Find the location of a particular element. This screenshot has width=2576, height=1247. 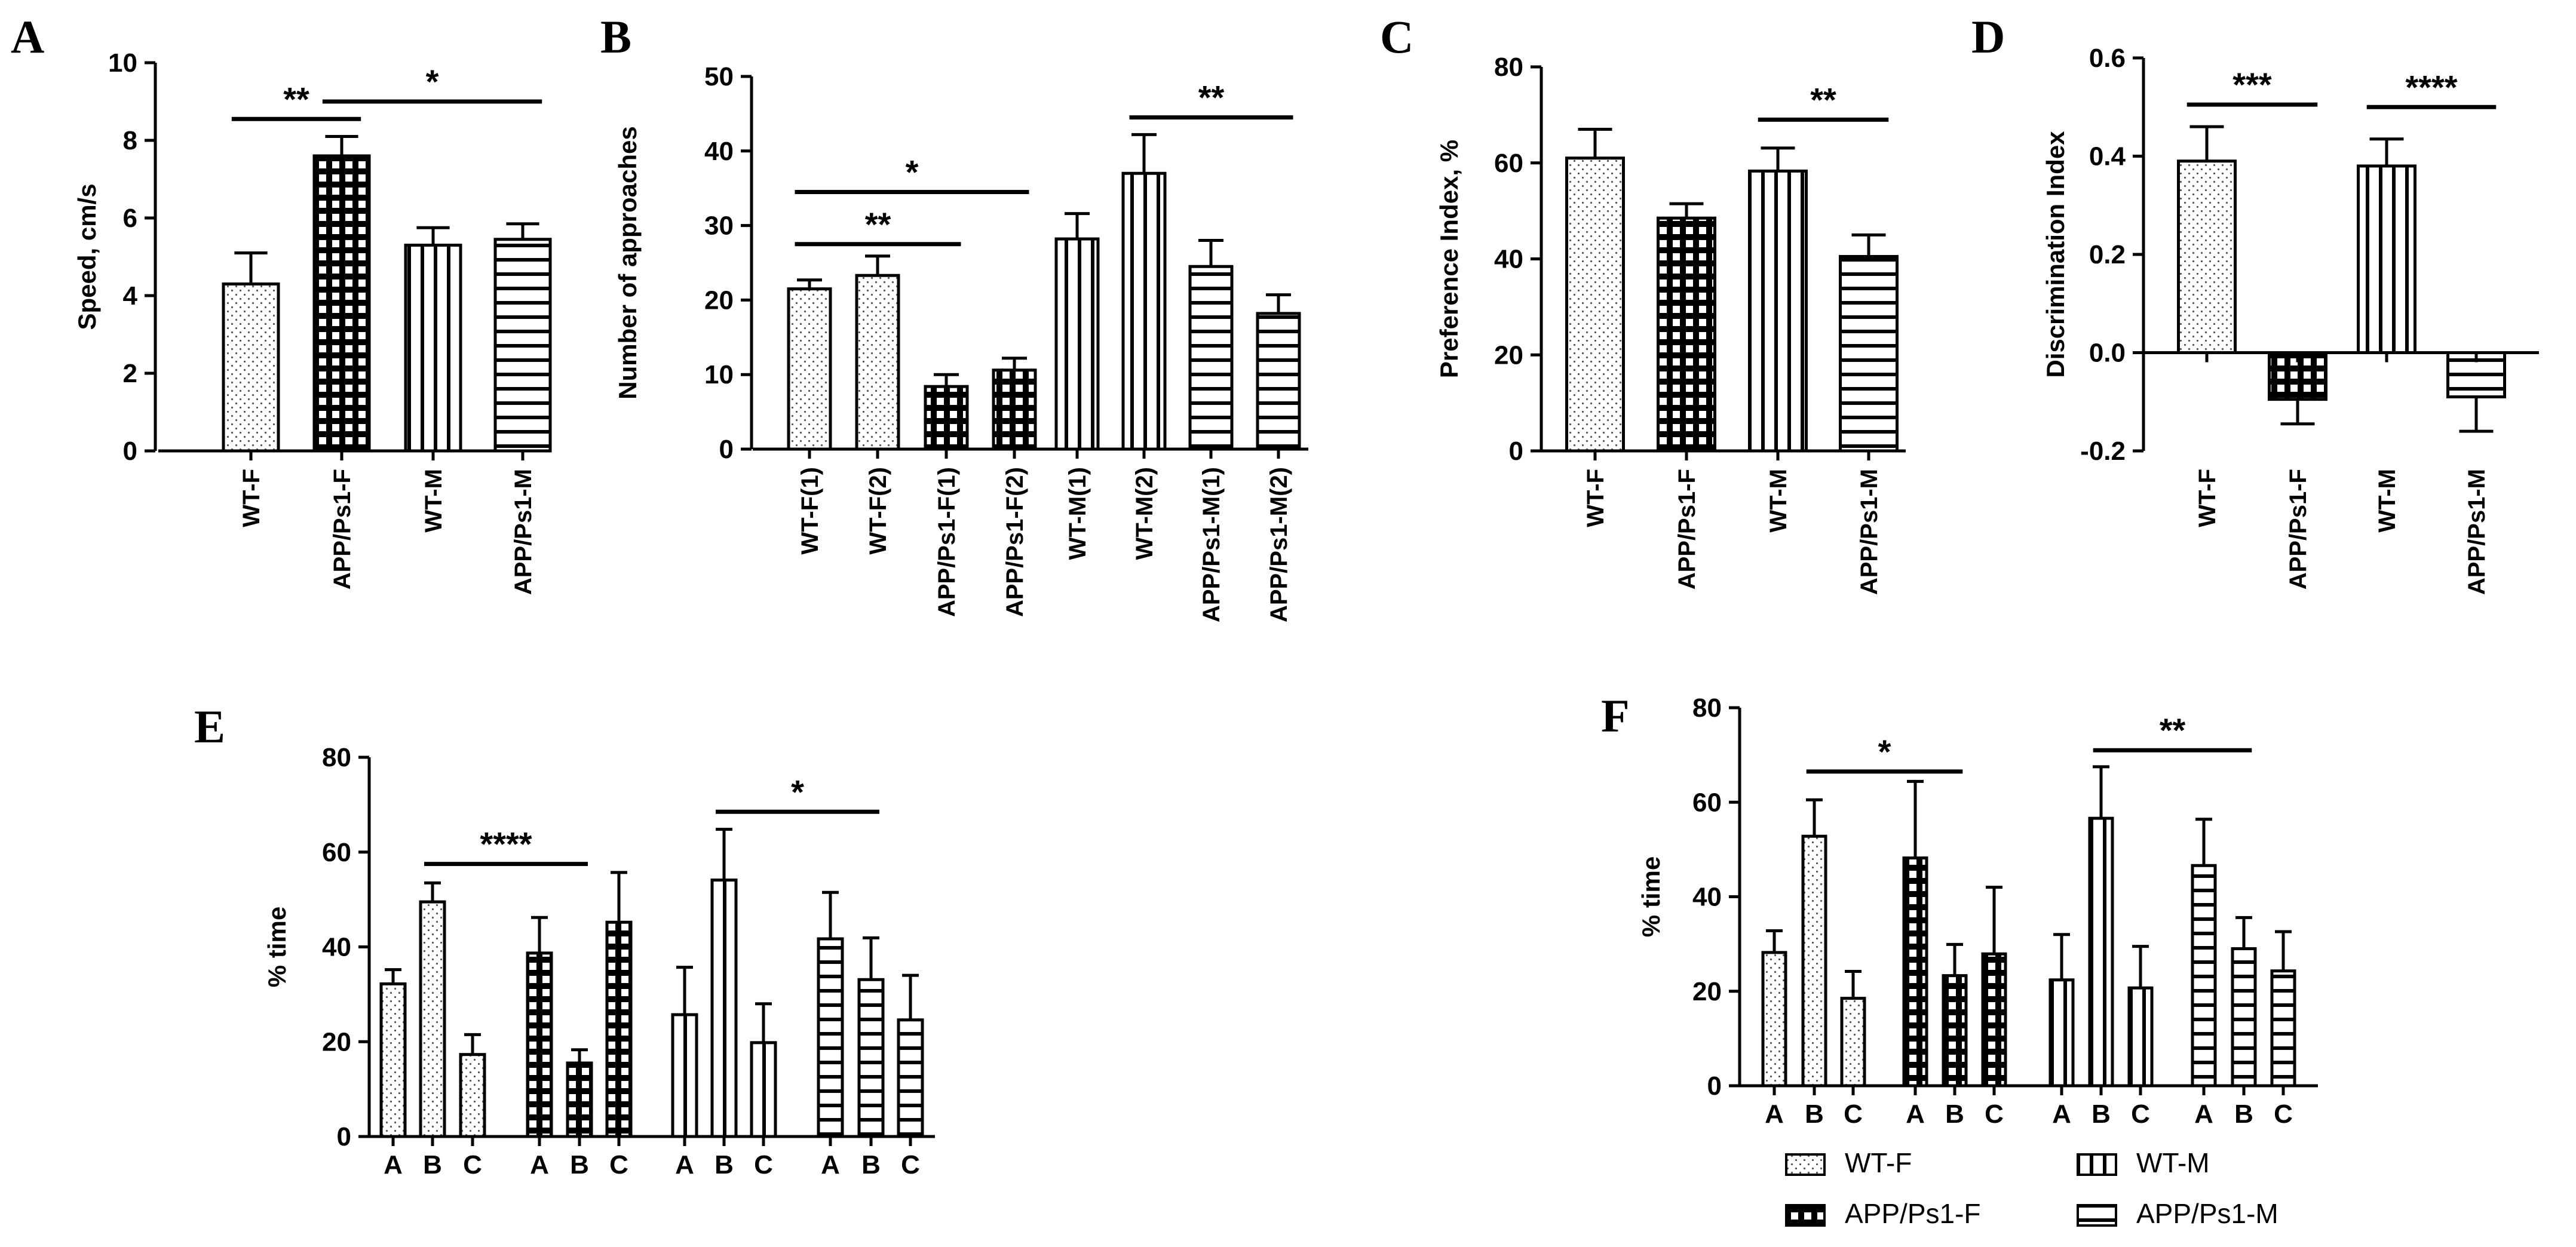

x-tick-label: WT-F is located at coordinates (1596, 498).